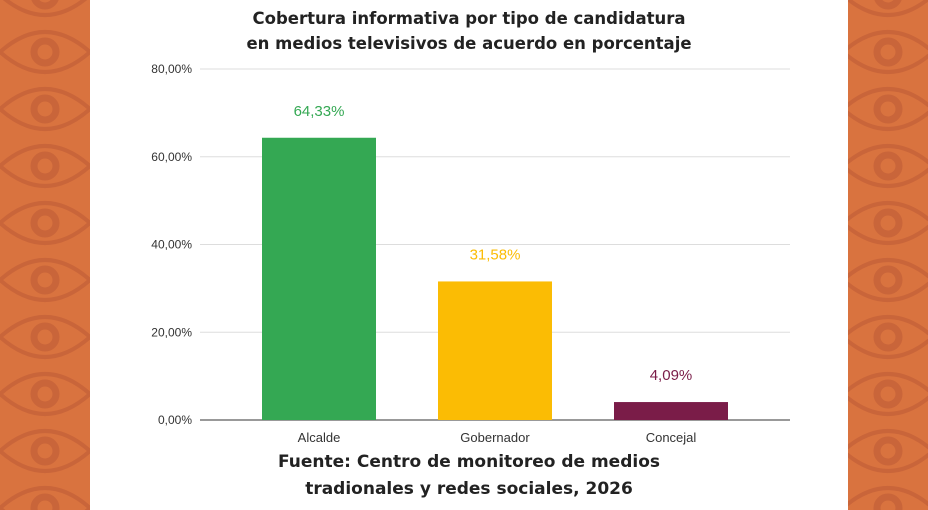  I want to click on y-tick-label: 60,00%, so click(171, 157).